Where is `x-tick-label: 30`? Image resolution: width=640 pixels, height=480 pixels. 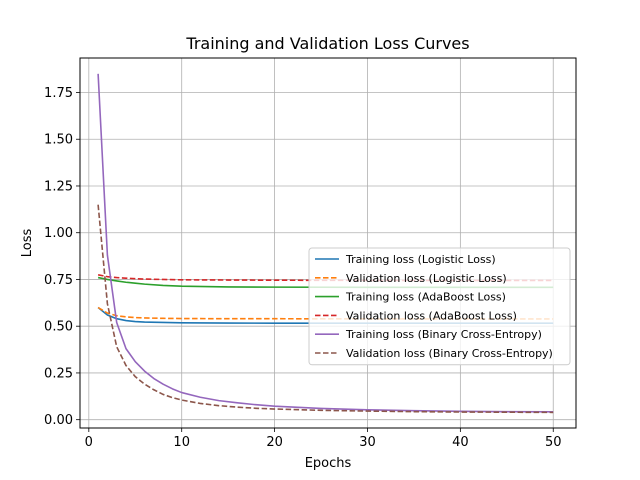 x-tick-label: 30 is located at coordinates (367, 442).